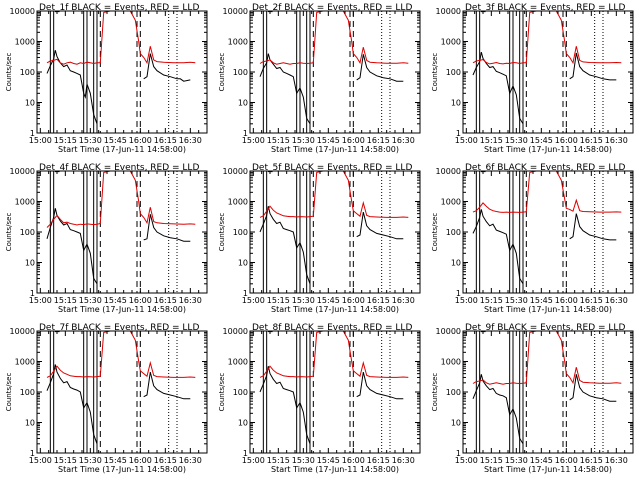  I want to click on panel-title: Det_9f BLACK = Events, RED = LLD, so click(545, 328).